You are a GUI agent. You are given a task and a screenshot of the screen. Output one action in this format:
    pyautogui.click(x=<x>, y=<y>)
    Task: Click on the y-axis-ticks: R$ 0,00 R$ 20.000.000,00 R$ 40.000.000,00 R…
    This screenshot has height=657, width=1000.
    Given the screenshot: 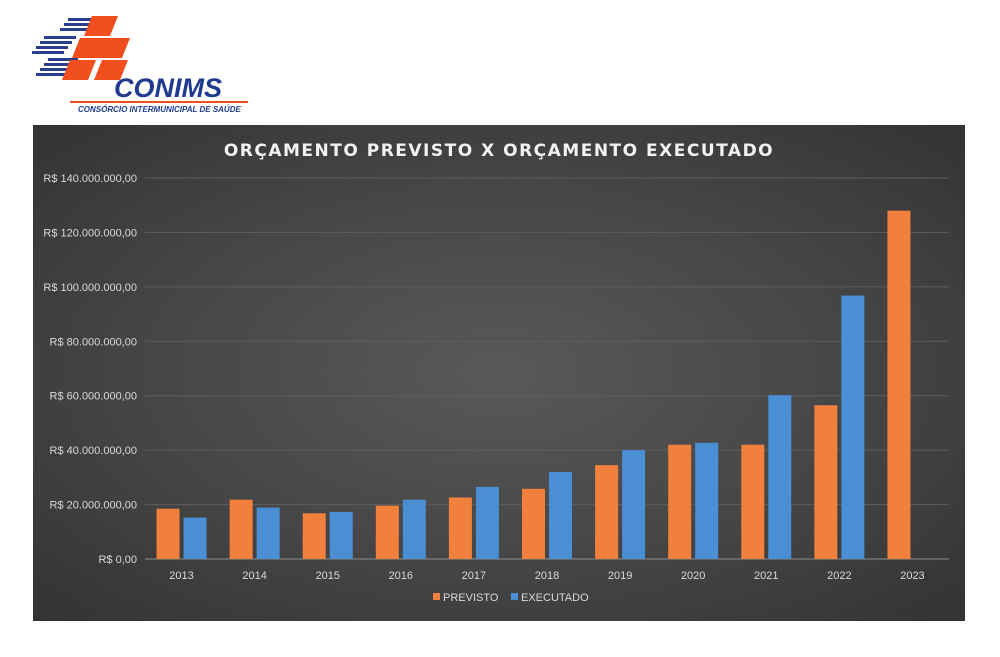 What is the action you would take?
    pyautogui.click(x=90, y=369)
    